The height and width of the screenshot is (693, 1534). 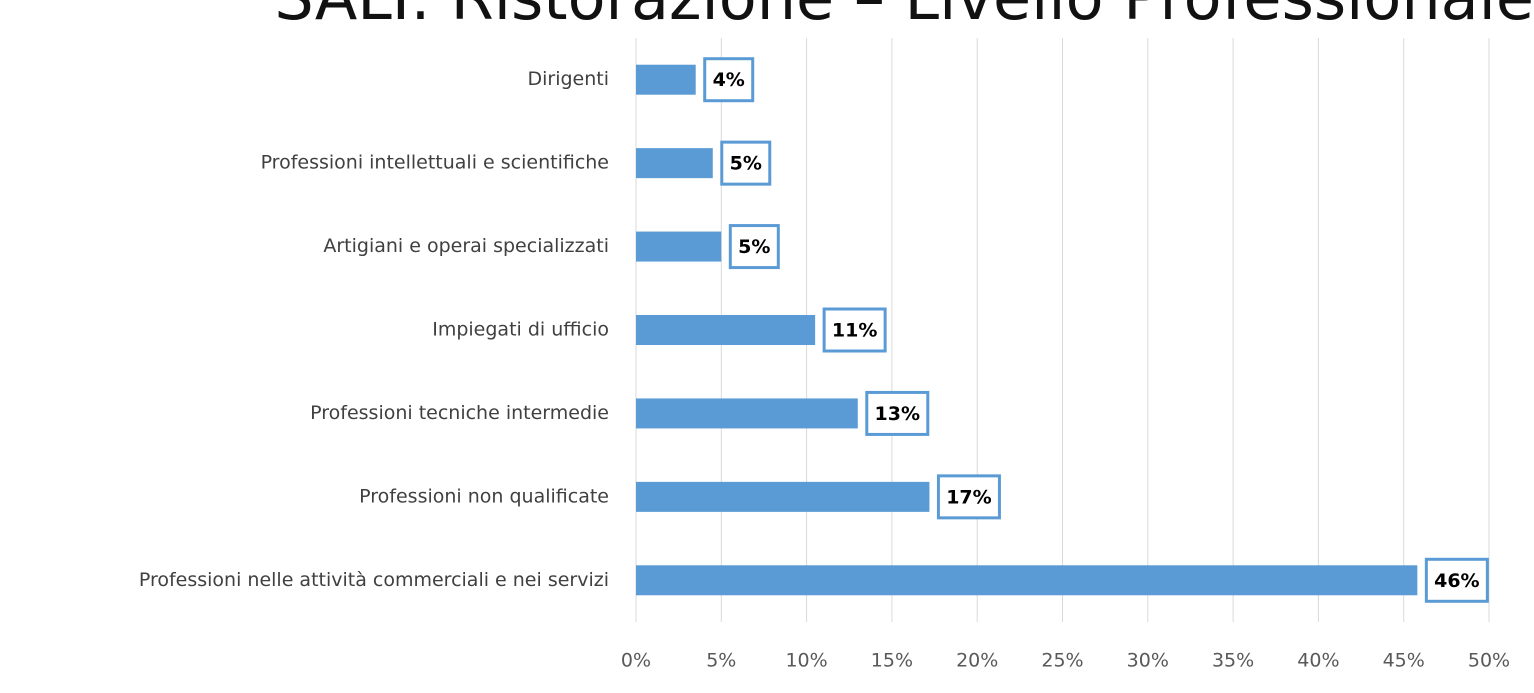 What do you see at coordinates (1148, 661) in the screenshot?
I see `x-tick-label: 30%` at bounding box center [1148, 661].